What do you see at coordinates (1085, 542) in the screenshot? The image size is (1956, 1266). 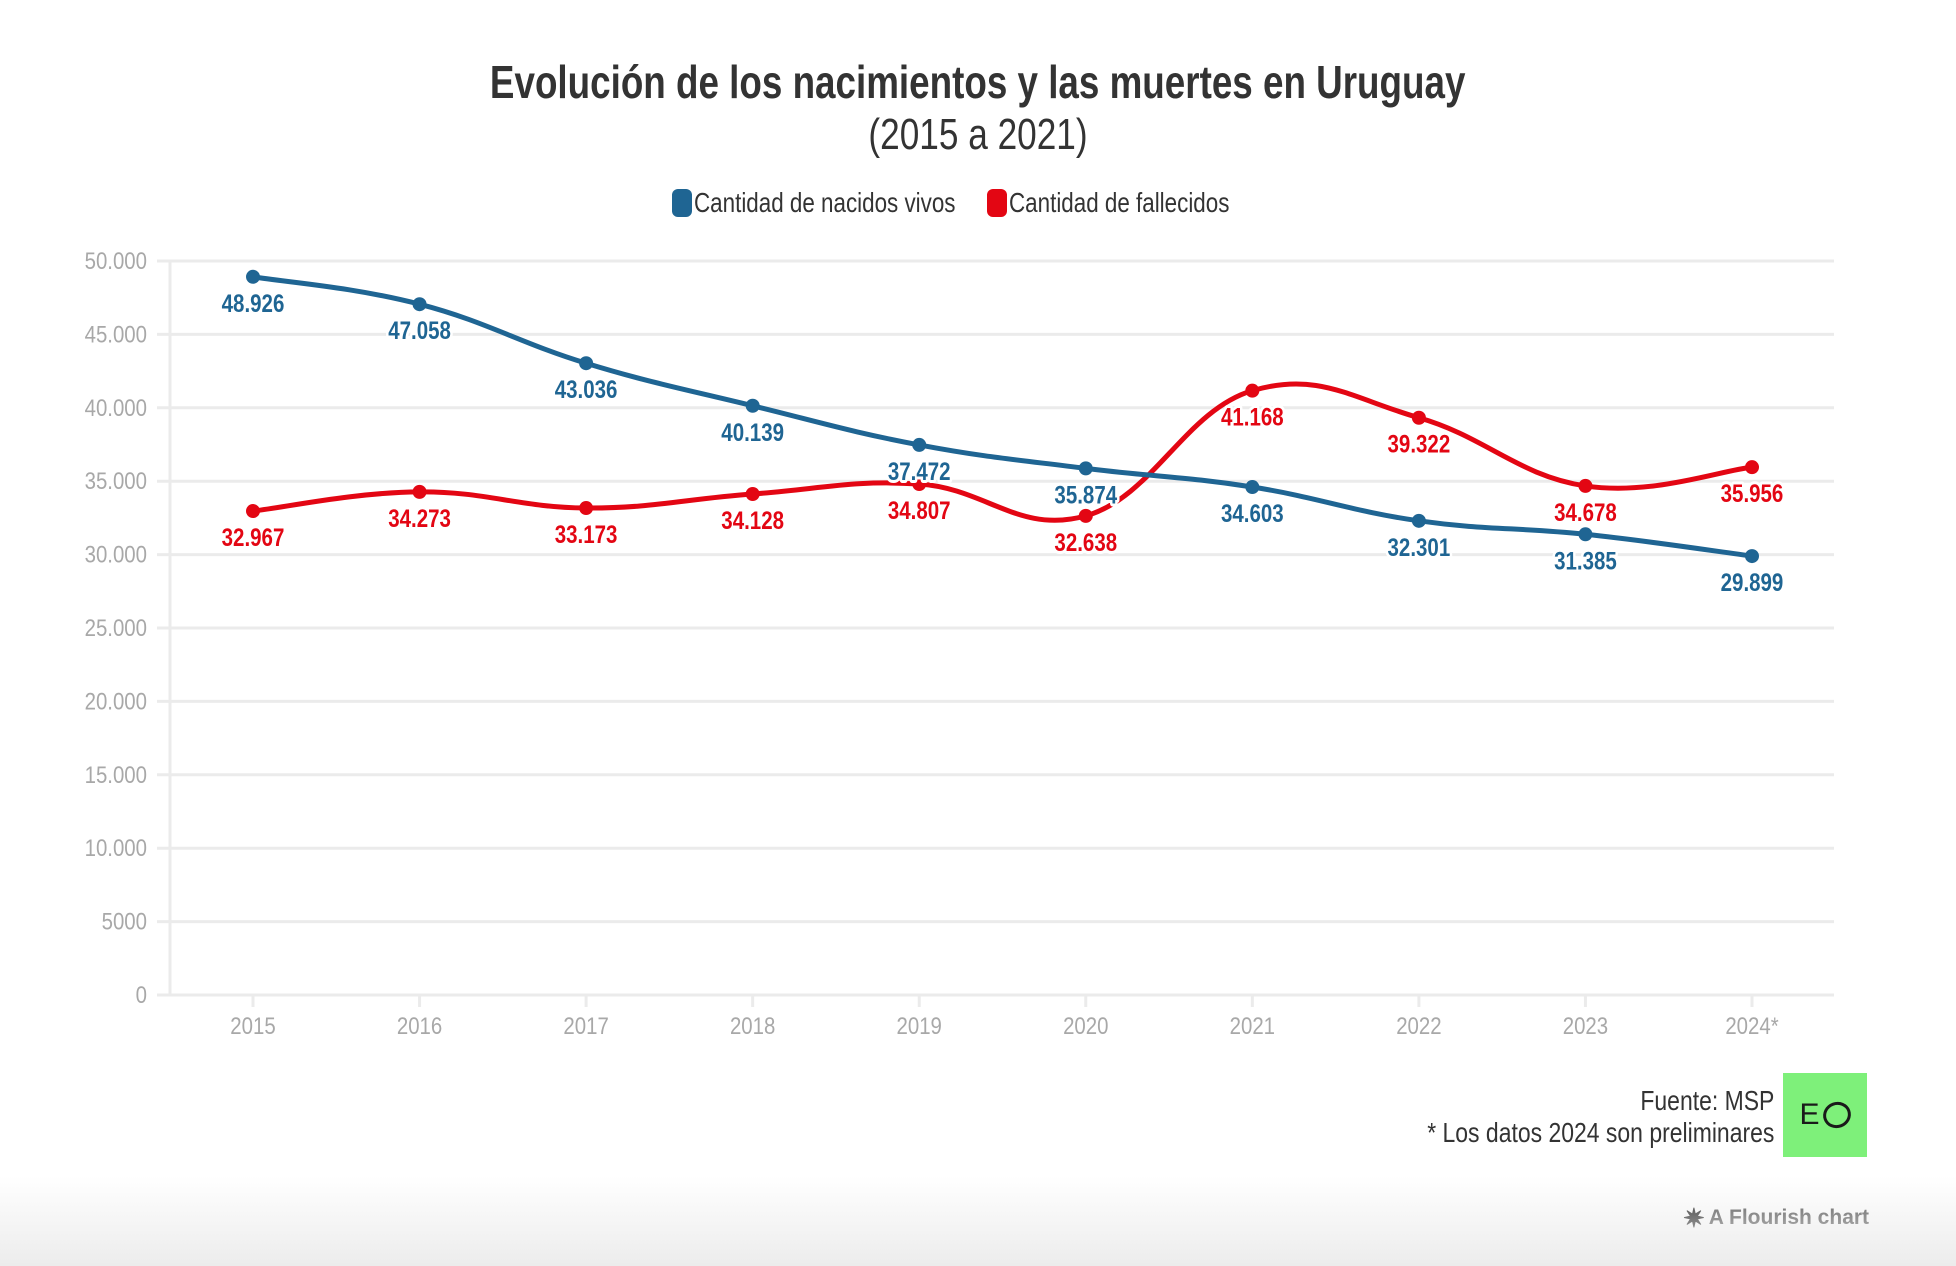 I see `data-label-fallecidos: 32.638` at bounding box center [1085, 542].